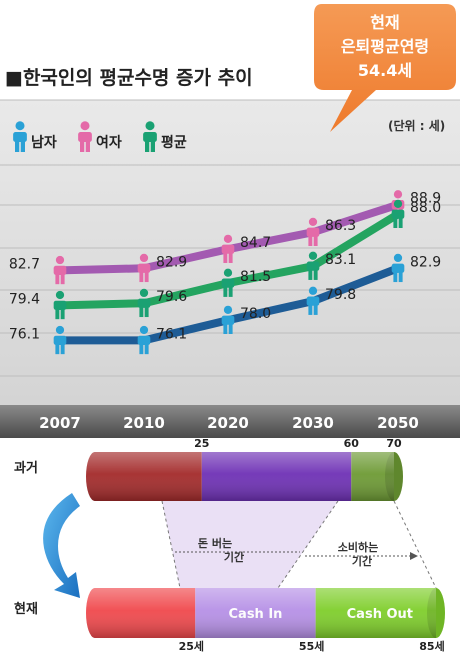  I want to click on transition-arrow-icon, so click(61, 545).